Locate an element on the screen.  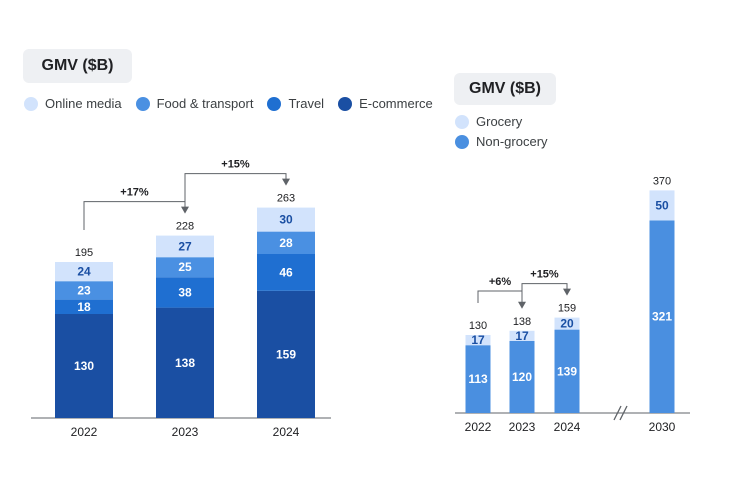
segment-value-label: 120 is located at coordinates (522, 377).